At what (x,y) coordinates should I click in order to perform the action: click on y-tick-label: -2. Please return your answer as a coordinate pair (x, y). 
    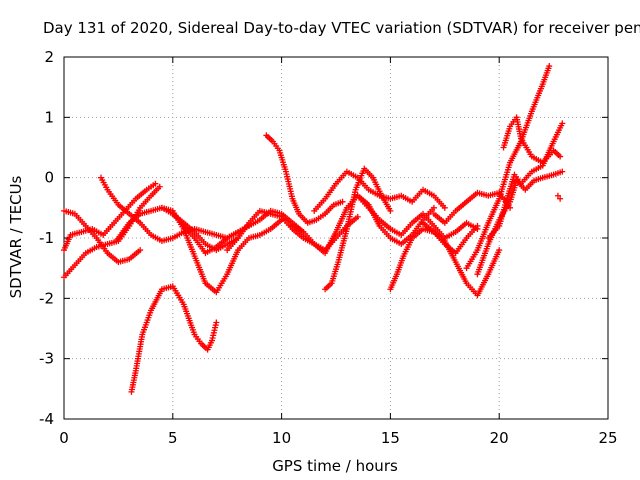
    Looking at the image, I should click on (46, 298).